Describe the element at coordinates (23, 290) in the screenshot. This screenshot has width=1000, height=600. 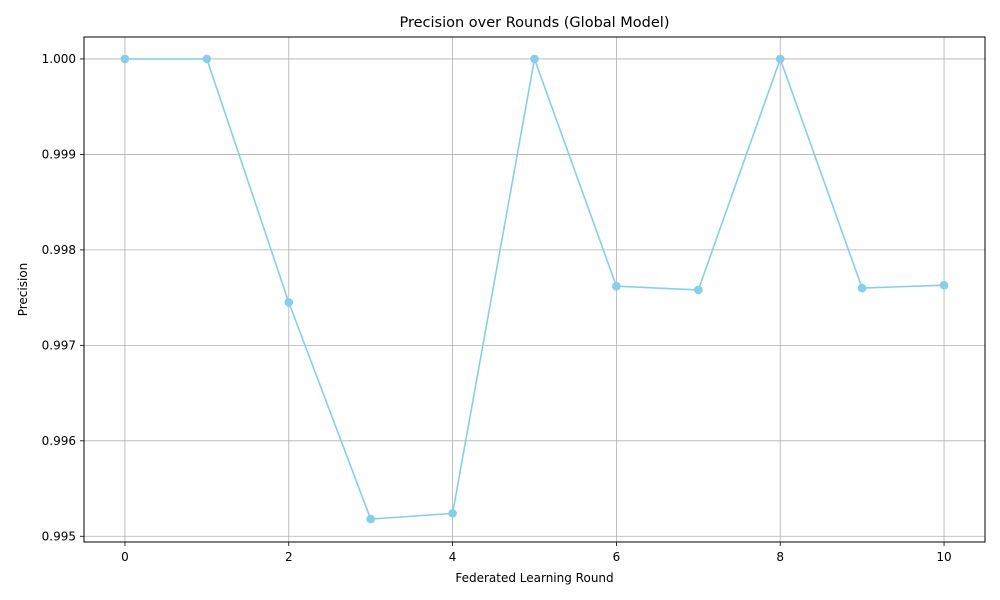
I see `y-axis-label: Precision` at that location.